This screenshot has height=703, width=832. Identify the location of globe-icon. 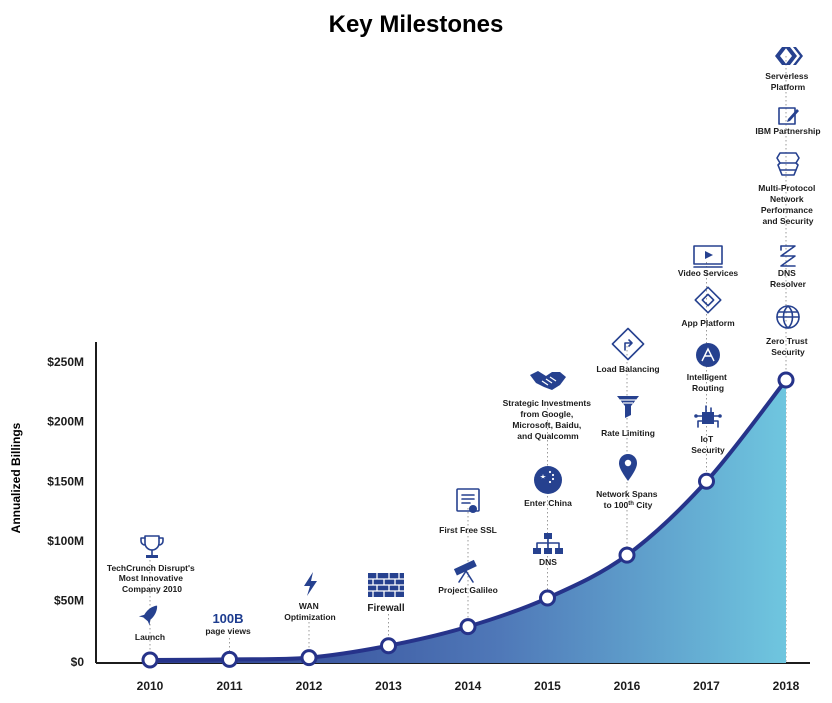
(788, 317).